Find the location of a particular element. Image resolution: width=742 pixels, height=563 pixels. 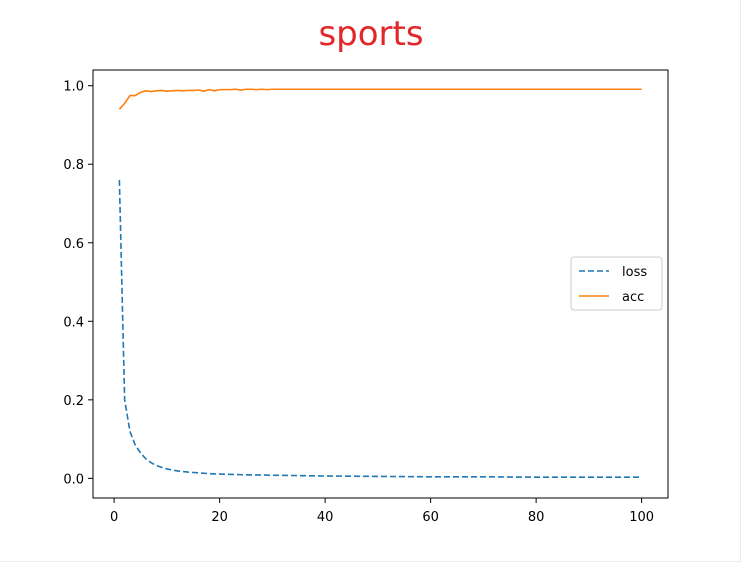

y-tick-label: 0.4 is located at coordinates (73, 322).